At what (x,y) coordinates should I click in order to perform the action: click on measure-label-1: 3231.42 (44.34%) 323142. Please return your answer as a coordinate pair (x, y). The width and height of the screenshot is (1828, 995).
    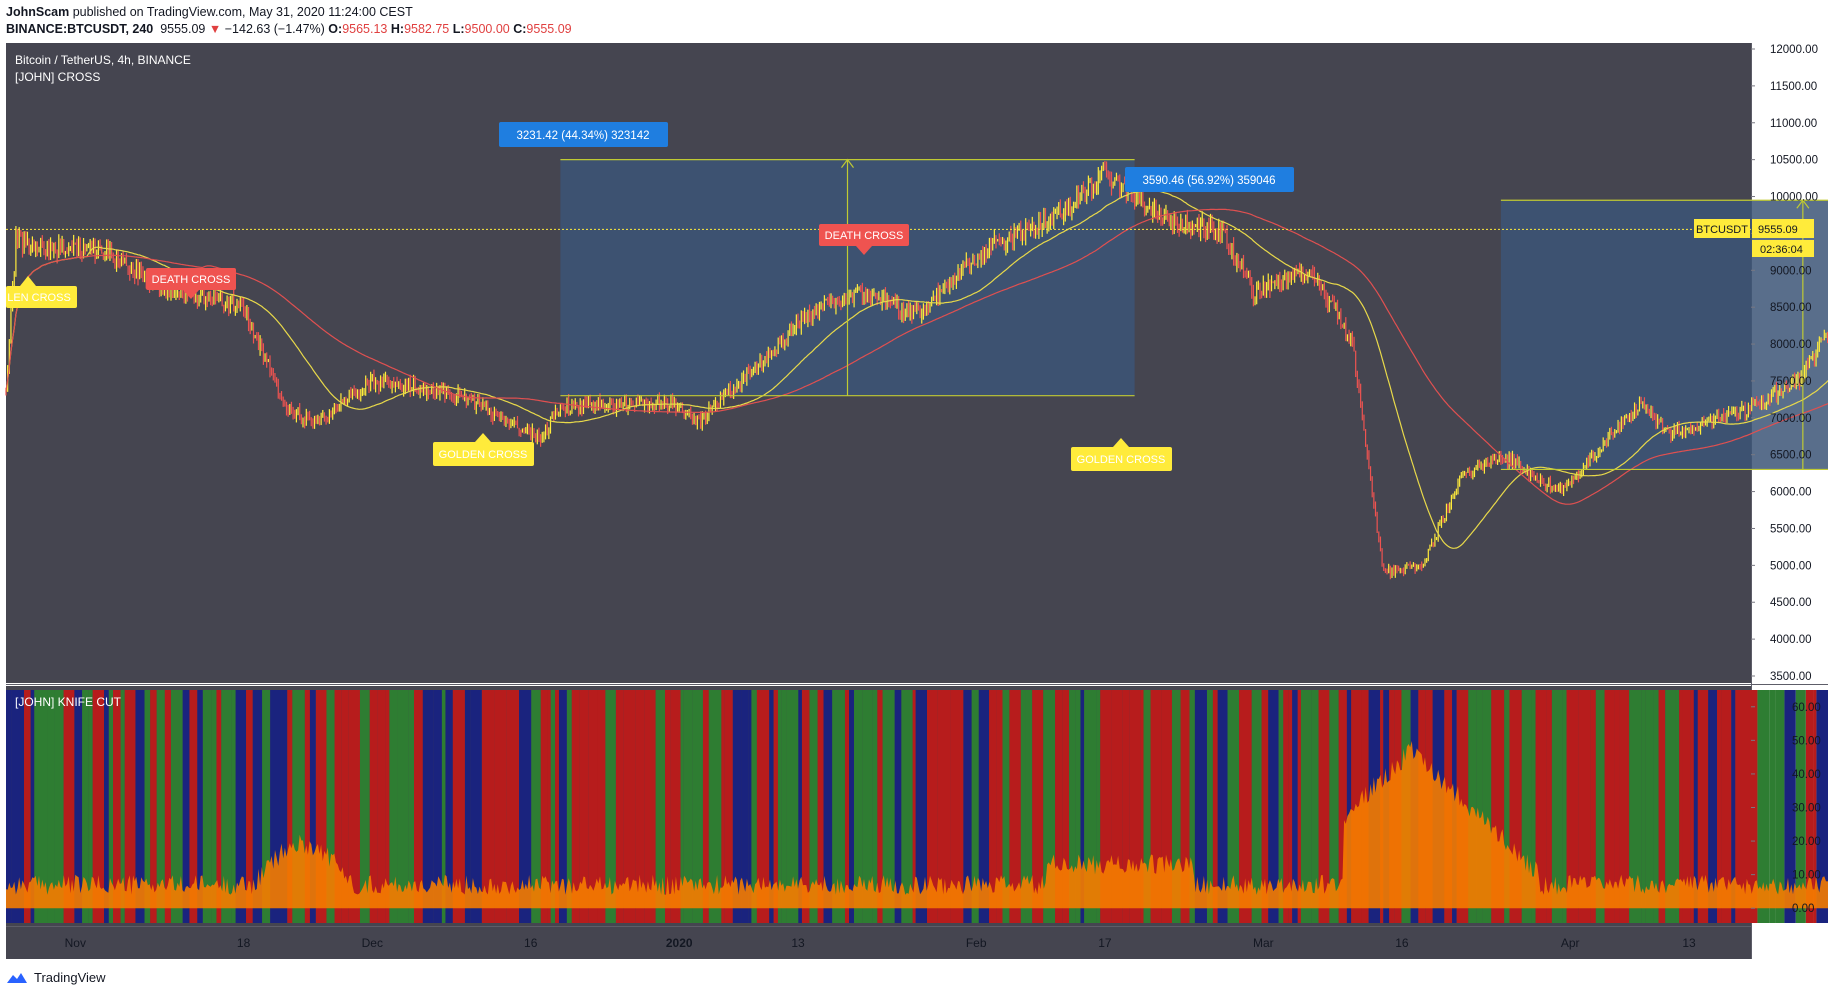
    Looking at the image, I should click on (583, 134).